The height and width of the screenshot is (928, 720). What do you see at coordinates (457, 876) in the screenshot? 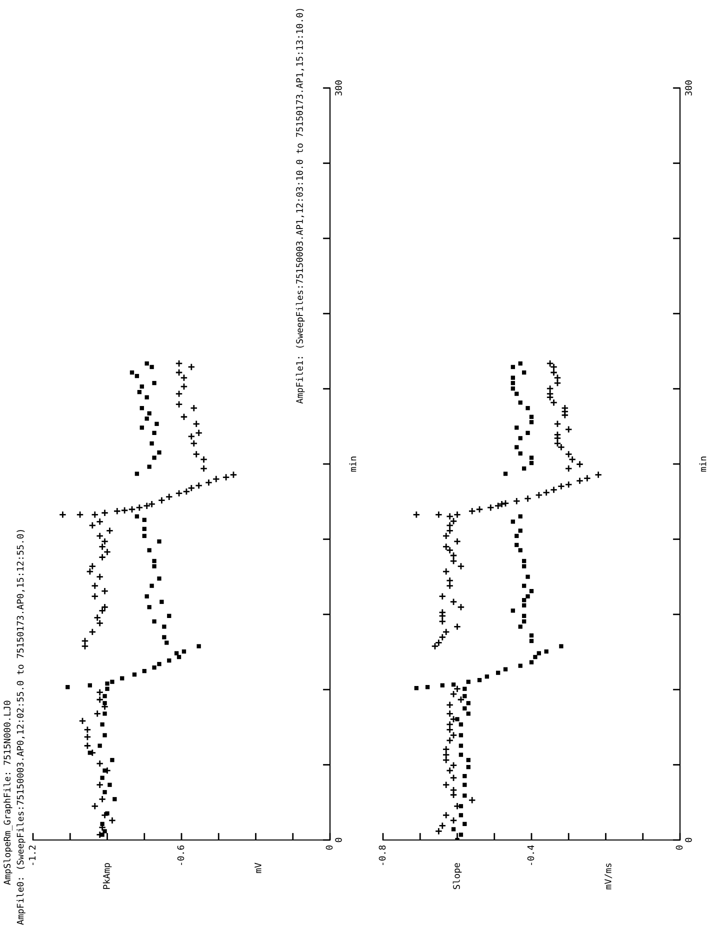
I see `text: Slope` at bounding box center [457, 876].